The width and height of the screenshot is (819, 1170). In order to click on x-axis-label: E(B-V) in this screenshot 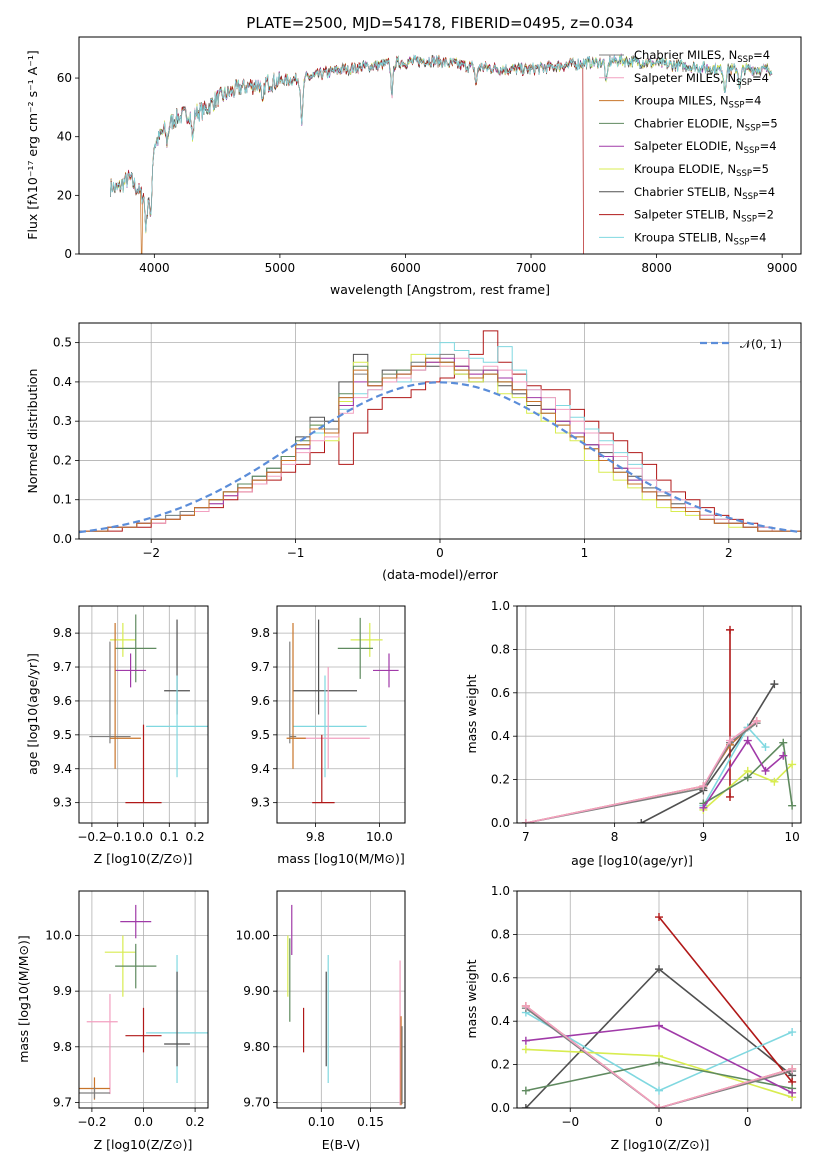, I will do `click(341, 1144)`.